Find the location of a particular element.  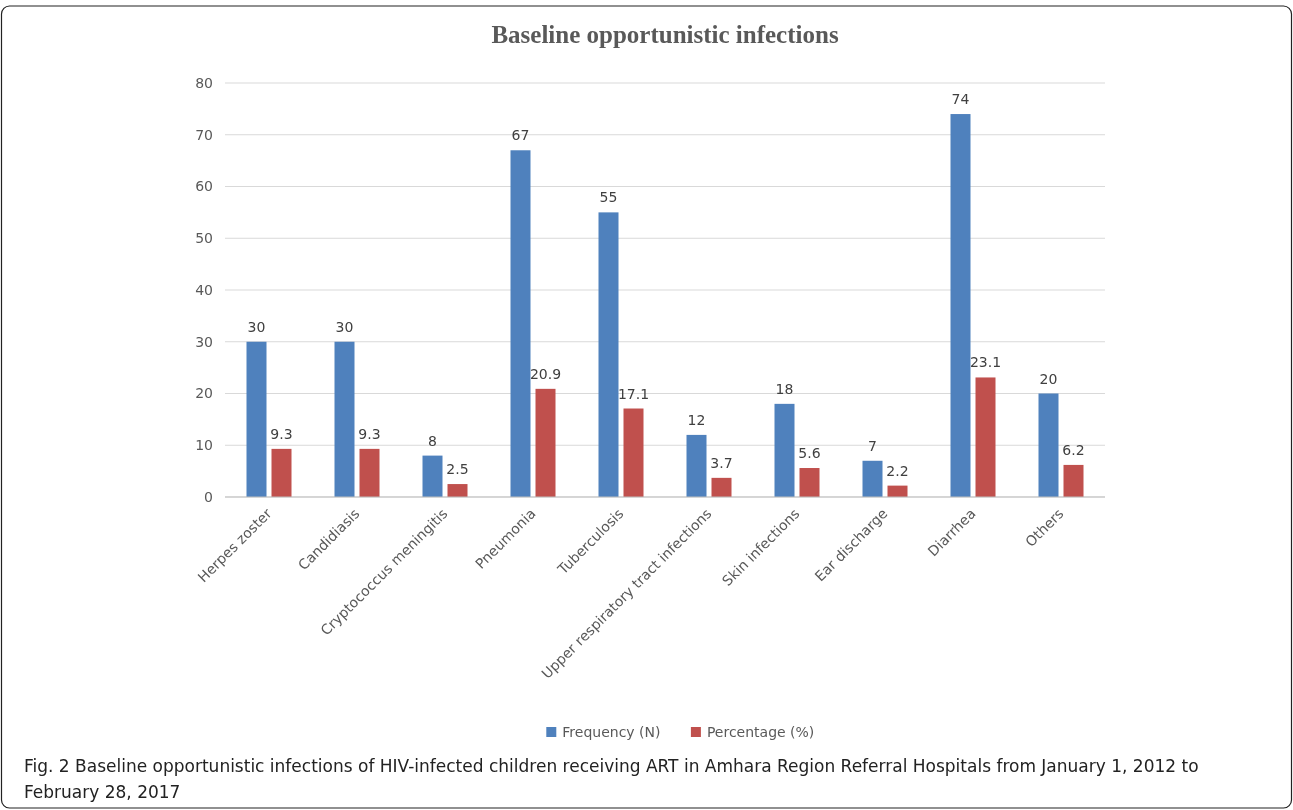

data-label: 18 is located at coordinates (784, 388).